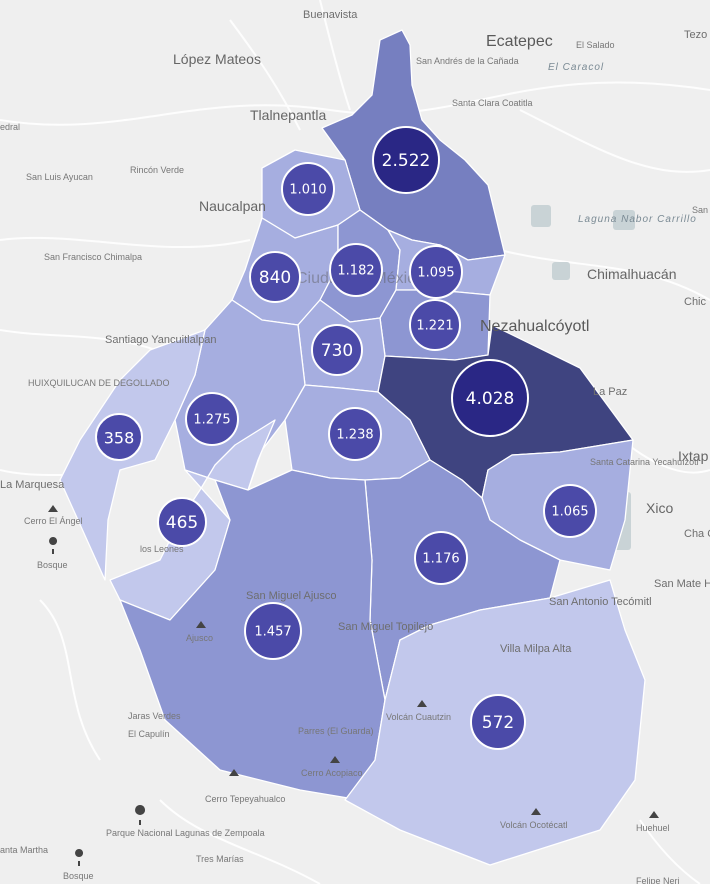 This screenshot has height=884, width=710. Describe the element at coordinates (154, 716) in the screenshot. I see `label-jaras-verdes: Jaras Verdes` at that location.